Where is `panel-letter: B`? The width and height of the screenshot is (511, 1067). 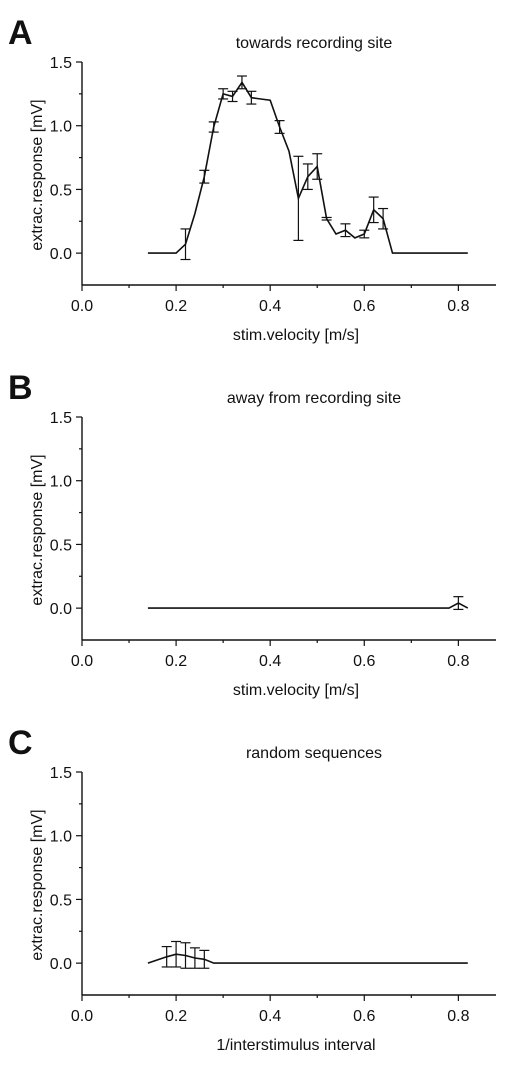 panel-letter: B is located at coordinates (20, 388).